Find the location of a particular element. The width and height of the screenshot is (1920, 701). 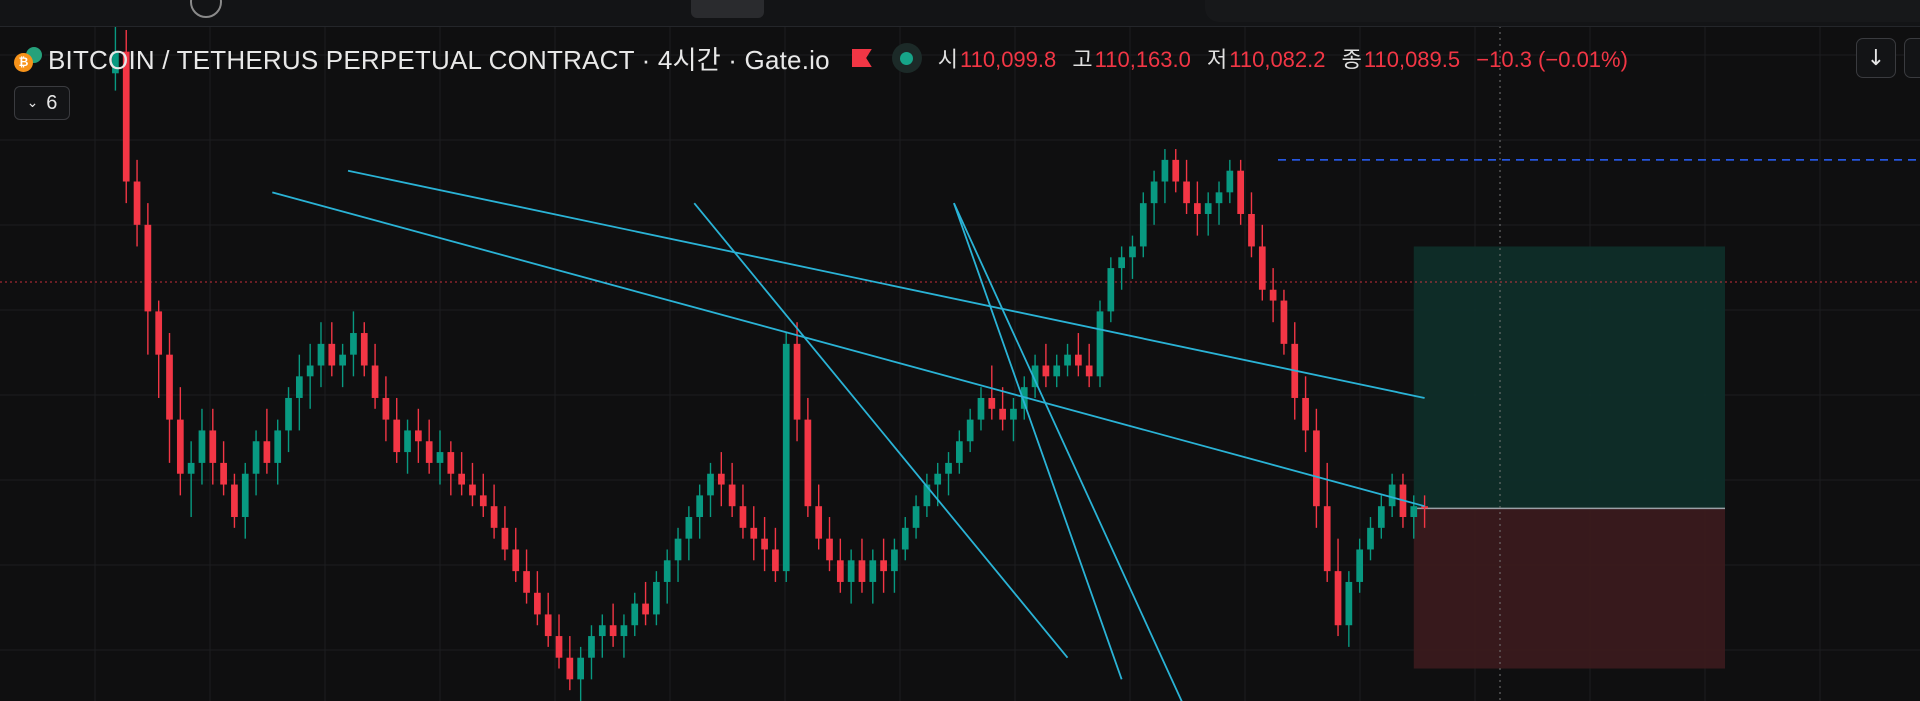

bitcoin-icon: ₿ is located at coordinates (29, 58).